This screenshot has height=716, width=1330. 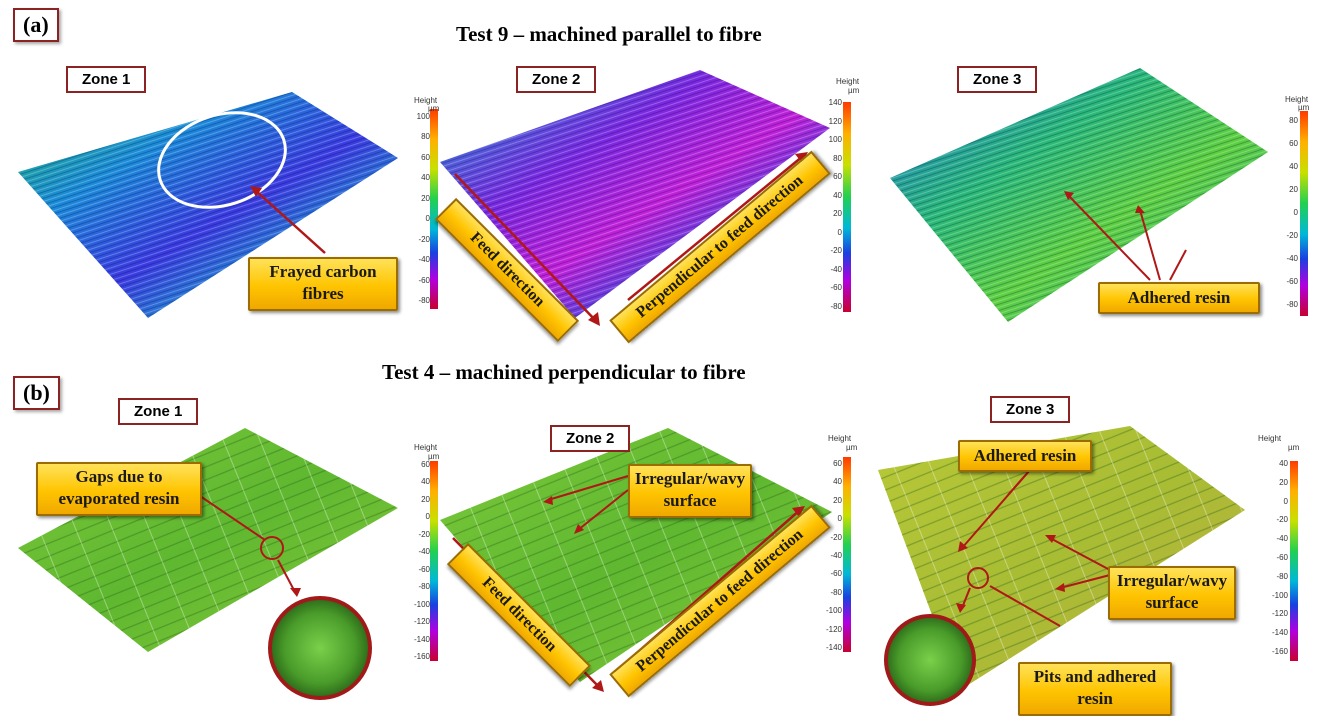 What do you see at coordinates (421, 639) in the screenshot?
I see `b-cb1-tick: -140` at bounding box center [421, 639].